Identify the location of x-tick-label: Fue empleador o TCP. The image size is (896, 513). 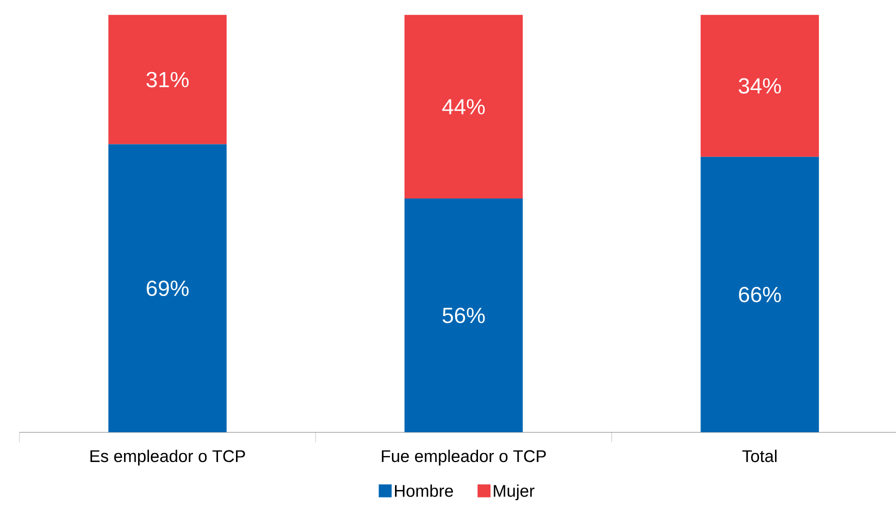
(464, 458).